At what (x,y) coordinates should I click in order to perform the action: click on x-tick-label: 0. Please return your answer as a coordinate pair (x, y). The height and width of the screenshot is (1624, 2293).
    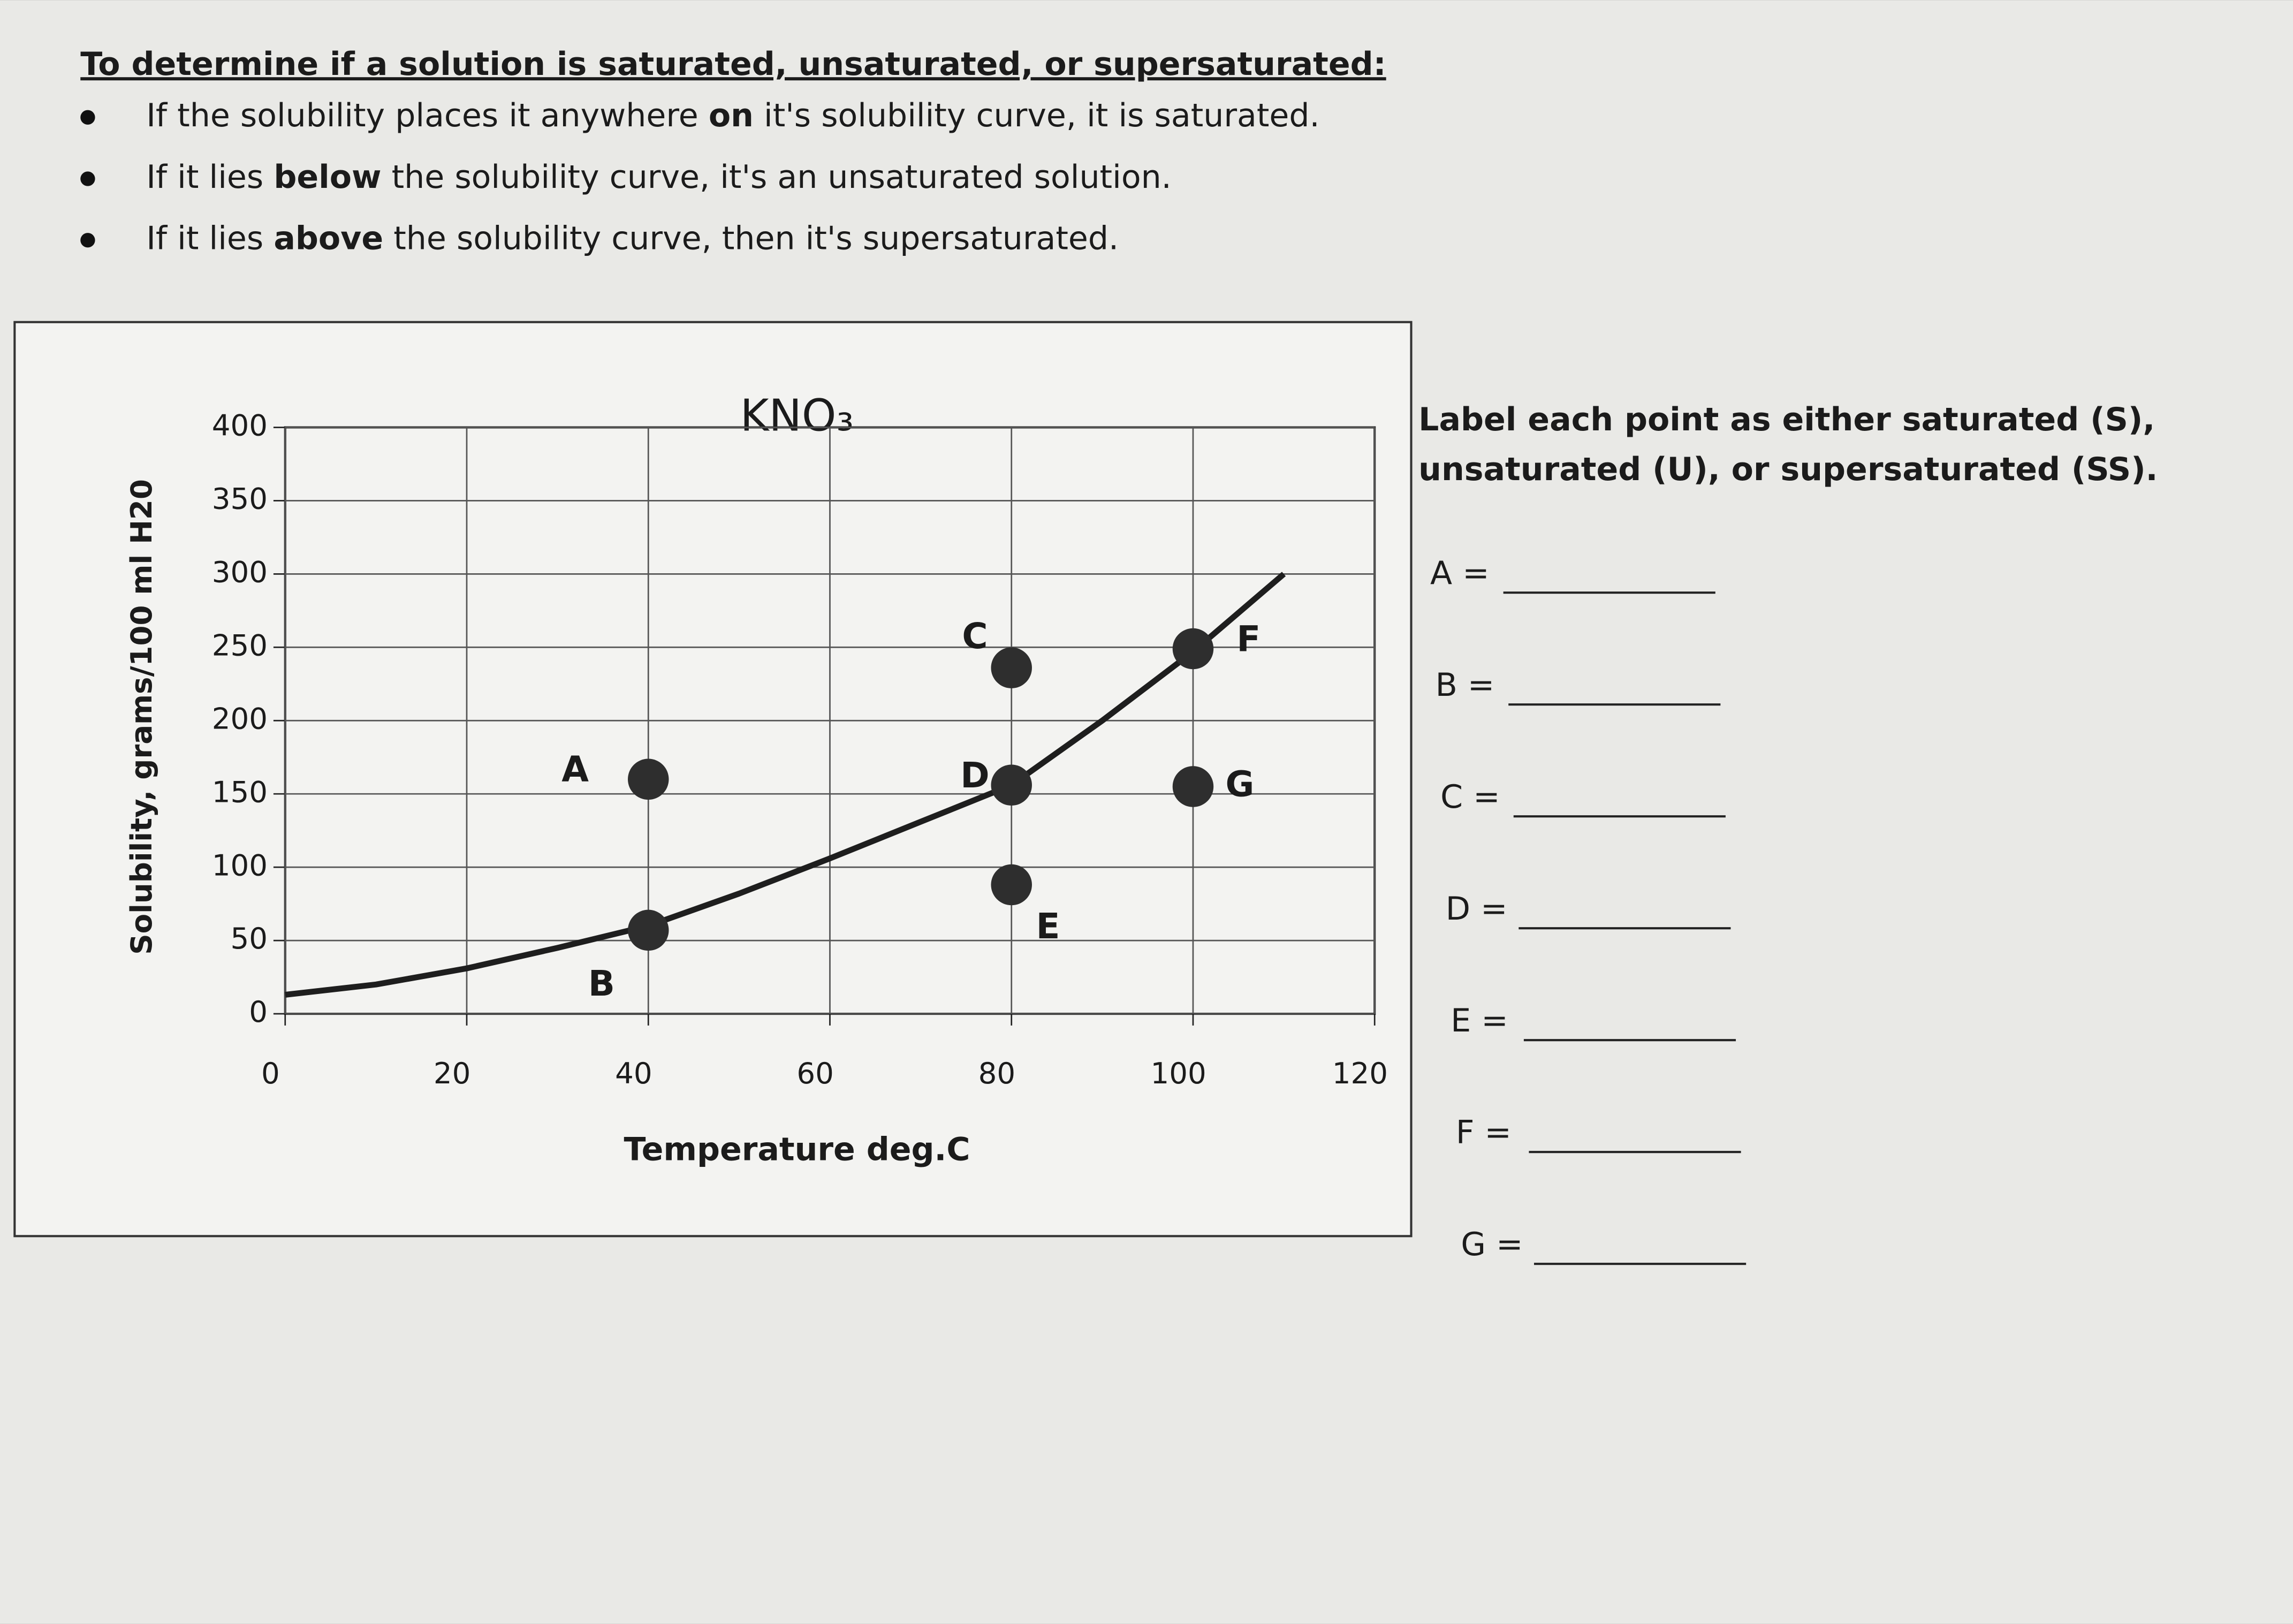
    Looking at the image, I should click on (270, 1073).